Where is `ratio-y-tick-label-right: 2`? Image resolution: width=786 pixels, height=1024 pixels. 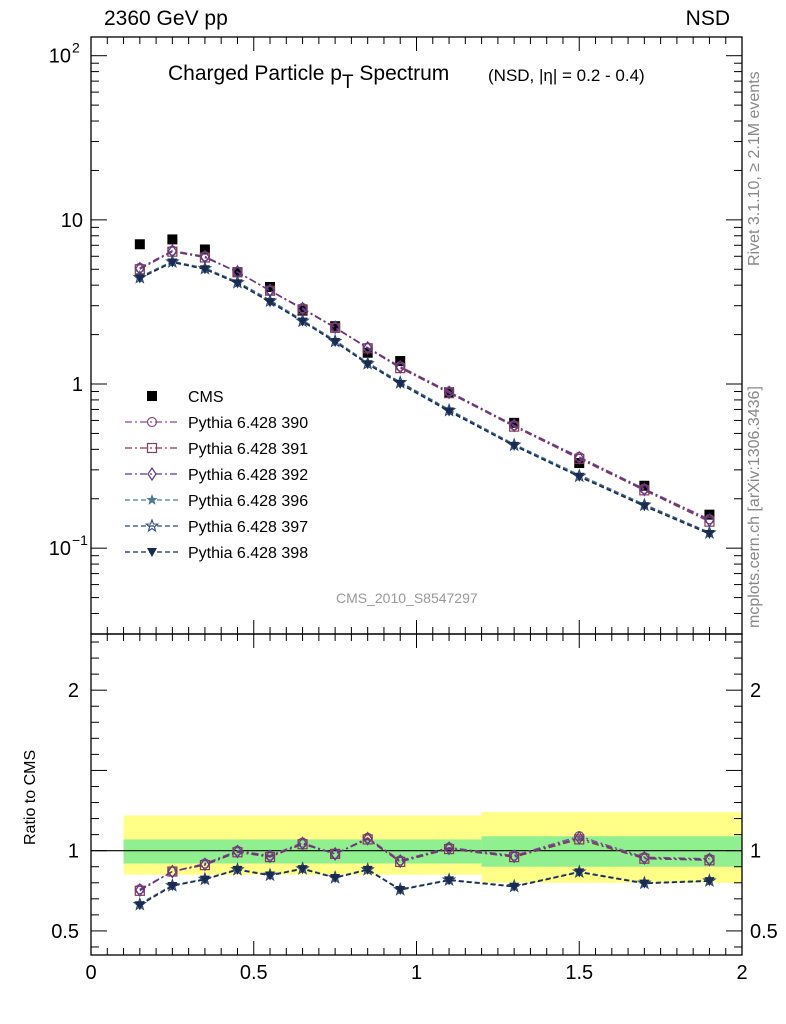
ratio-y-tick-label-right: 2 is located at coordinates (755, 691).